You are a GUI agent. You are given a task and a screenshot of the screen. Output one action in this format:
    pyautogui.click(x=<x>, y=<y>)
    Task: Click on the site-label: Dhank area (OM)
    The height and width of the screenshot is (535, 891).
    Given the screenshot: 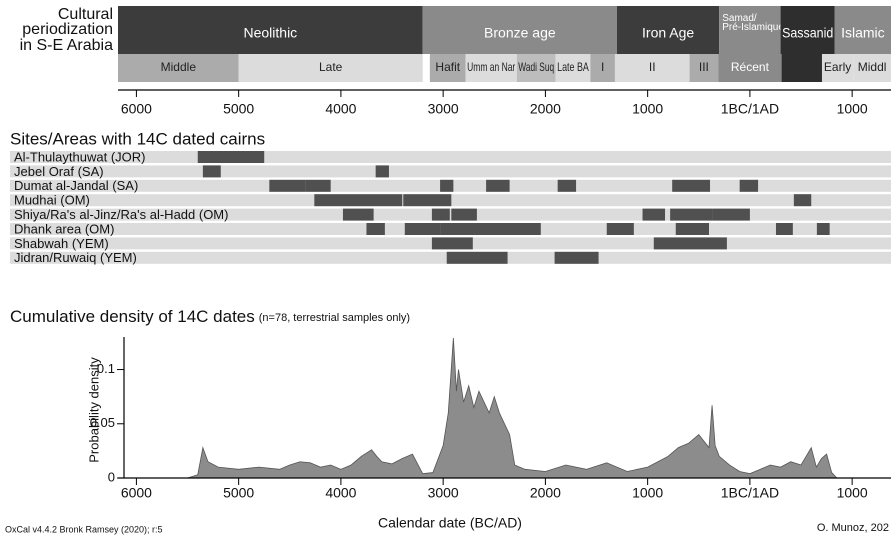 What is the action you would take?
    pyautogui.click(x=64, y=228)
    